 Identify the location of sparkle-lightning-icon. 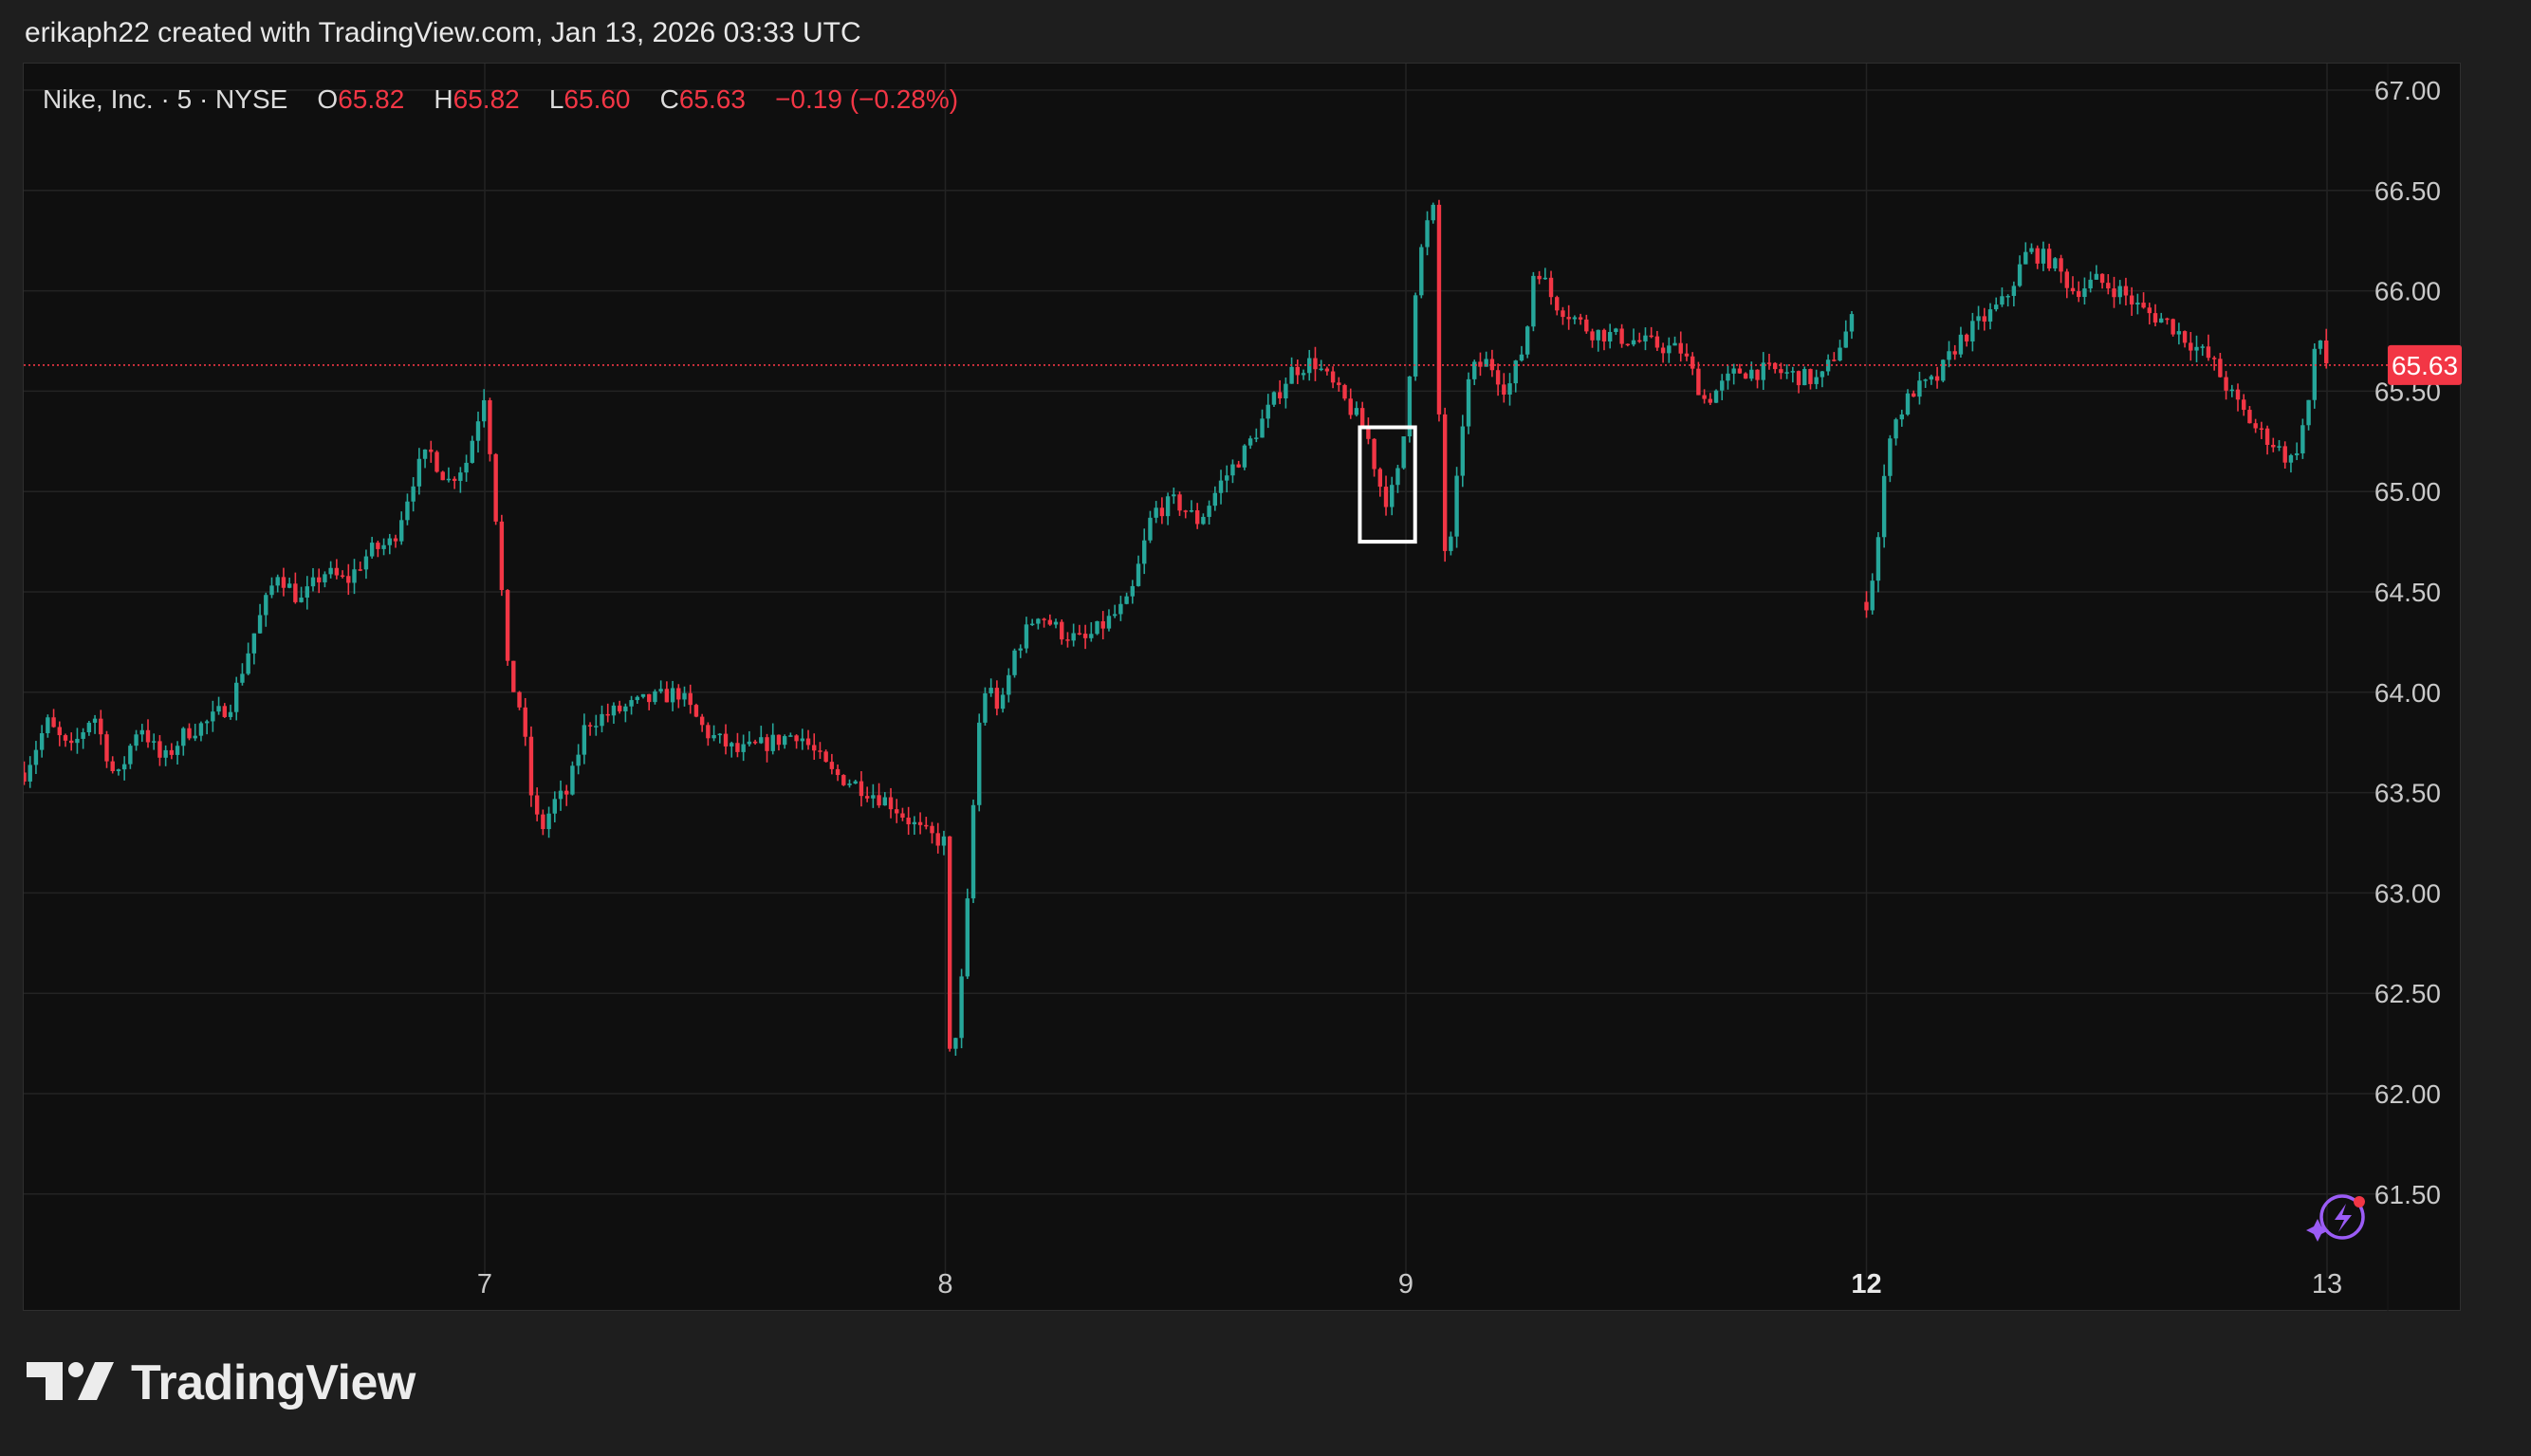
(2335, 1218).